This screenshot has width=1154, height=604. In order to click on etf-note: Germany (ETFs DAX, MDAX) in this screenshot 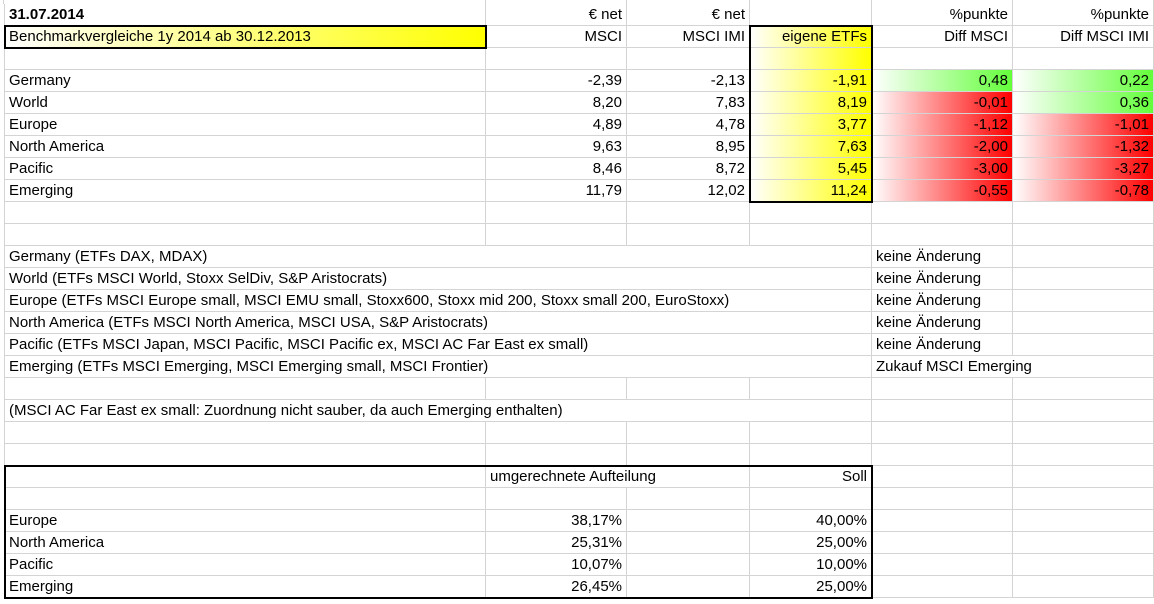, I will do `click(438, 257)`.